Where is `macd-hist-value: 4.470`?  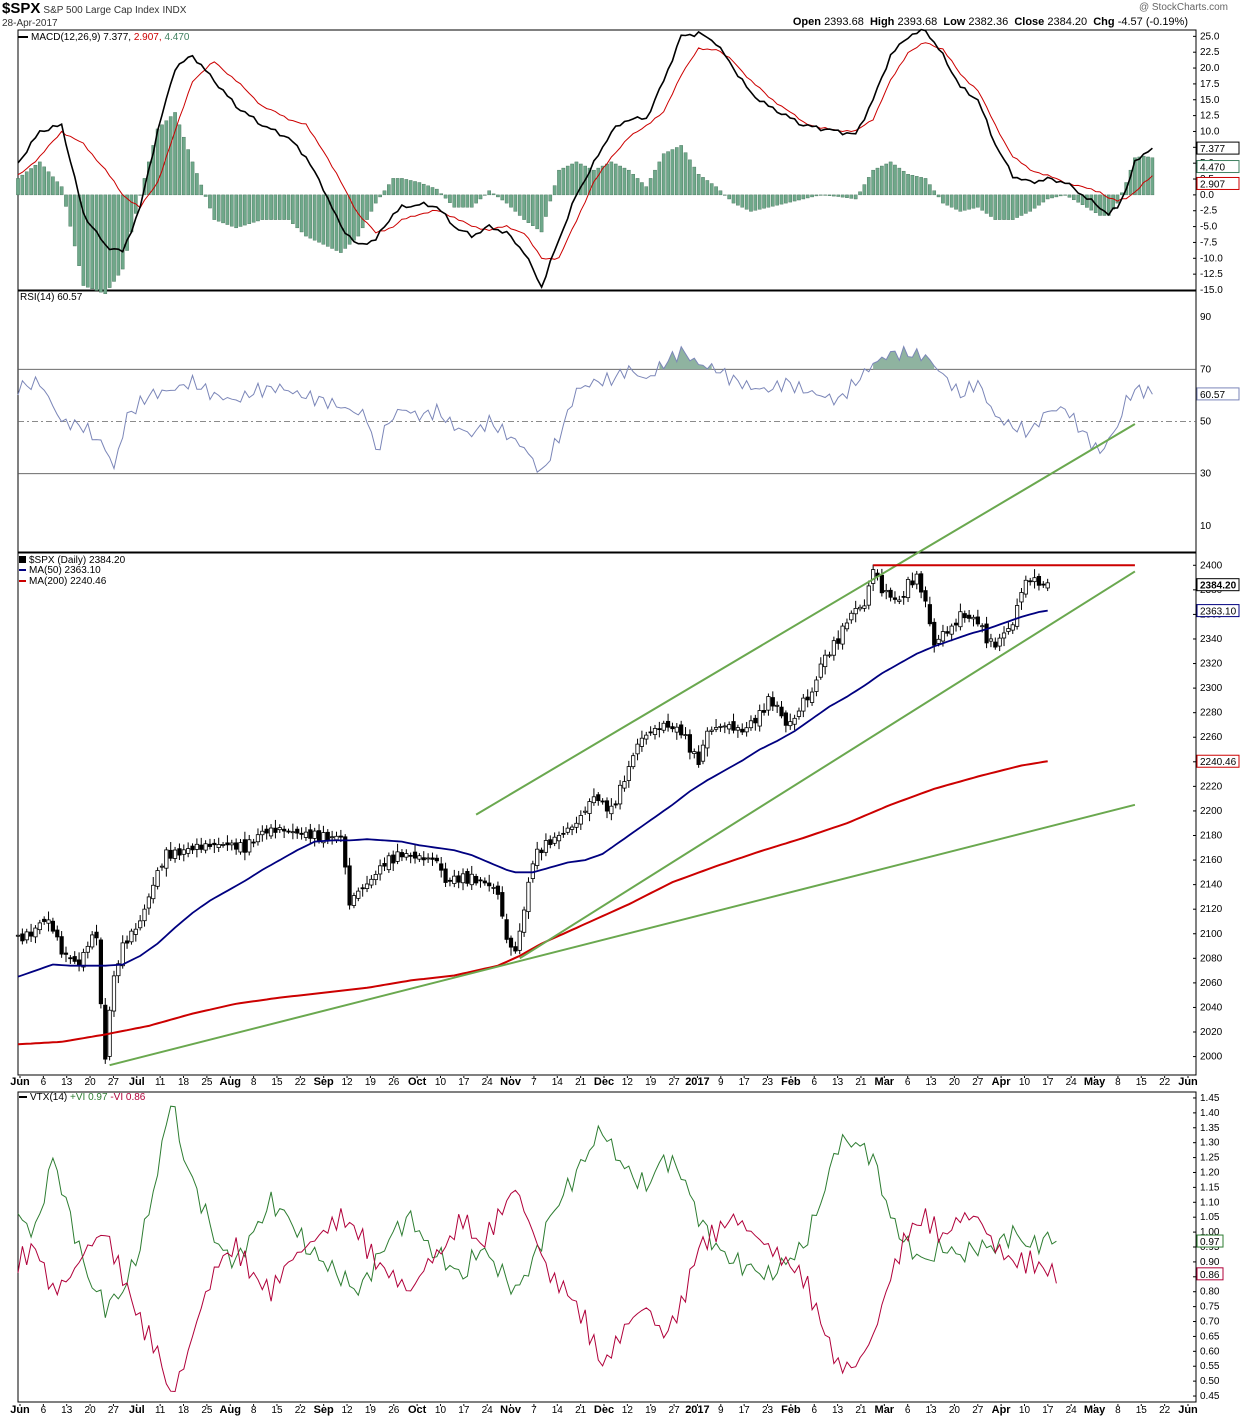
macd-hist-value: 4.470 is located at coordinates (176, 37).